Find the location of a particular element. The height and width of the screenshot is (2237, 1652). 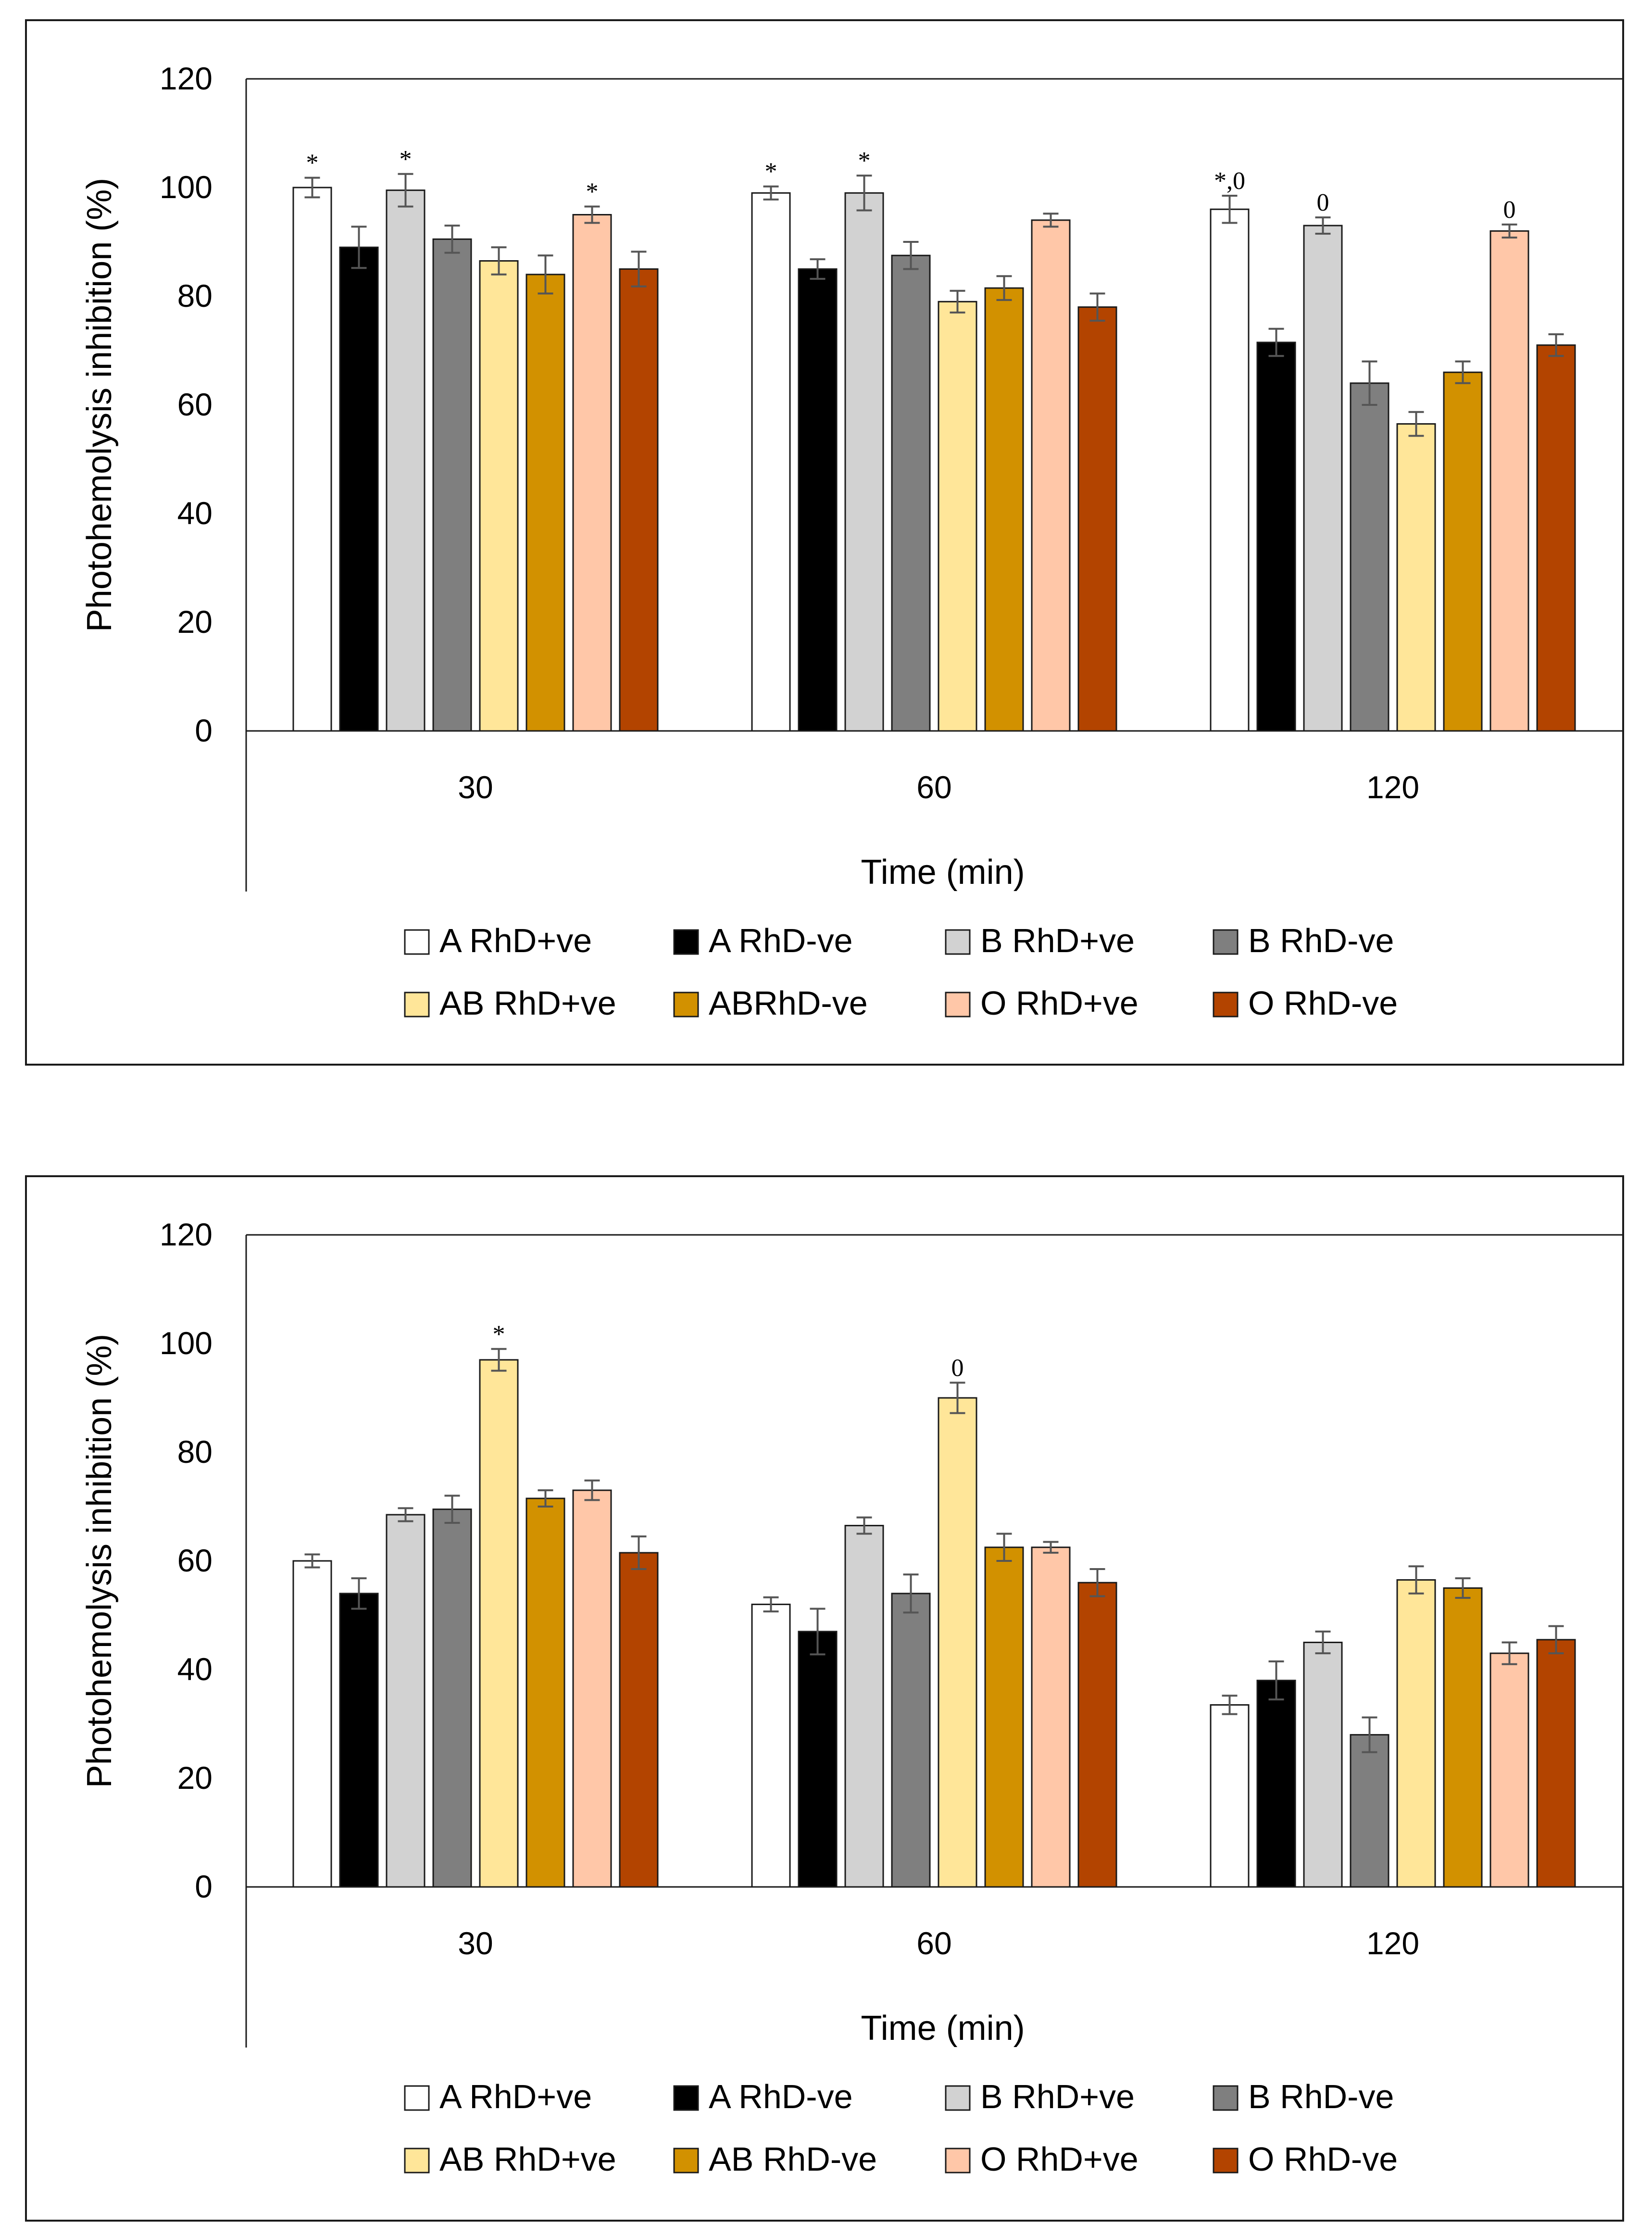

bottom-legend-label: A RhD-ve is located at coordinates (781, 2096).